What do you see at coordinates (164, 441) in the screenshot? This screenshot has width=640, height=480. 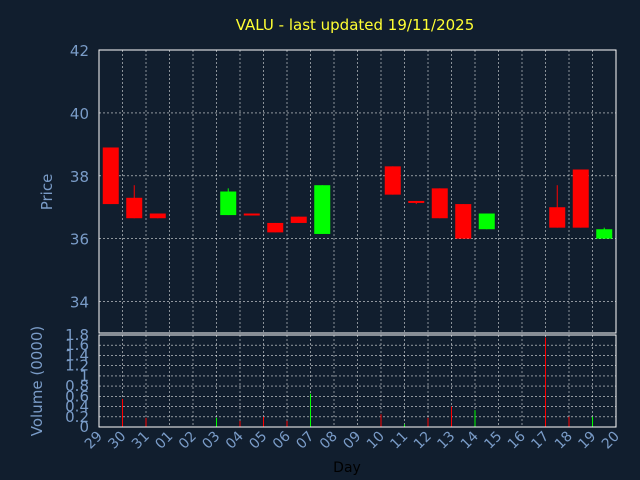 I see `day-tick-label: 01` at bounding box center [164, 441].